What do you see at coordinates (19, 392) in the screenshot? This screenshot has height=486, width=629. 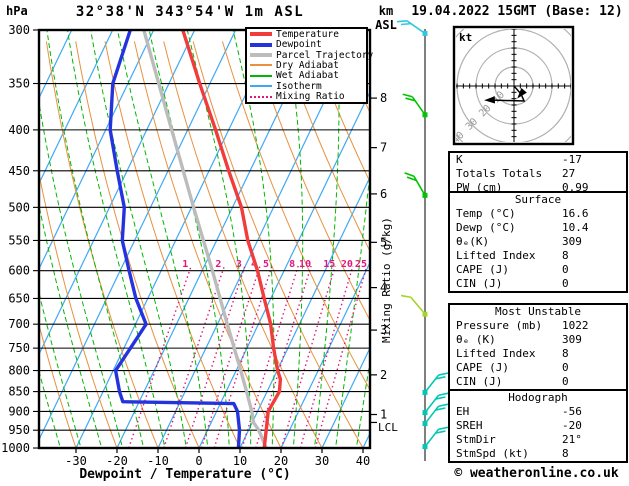 I see `pressure-tick-label: 850` at bounding box center [19, 392].